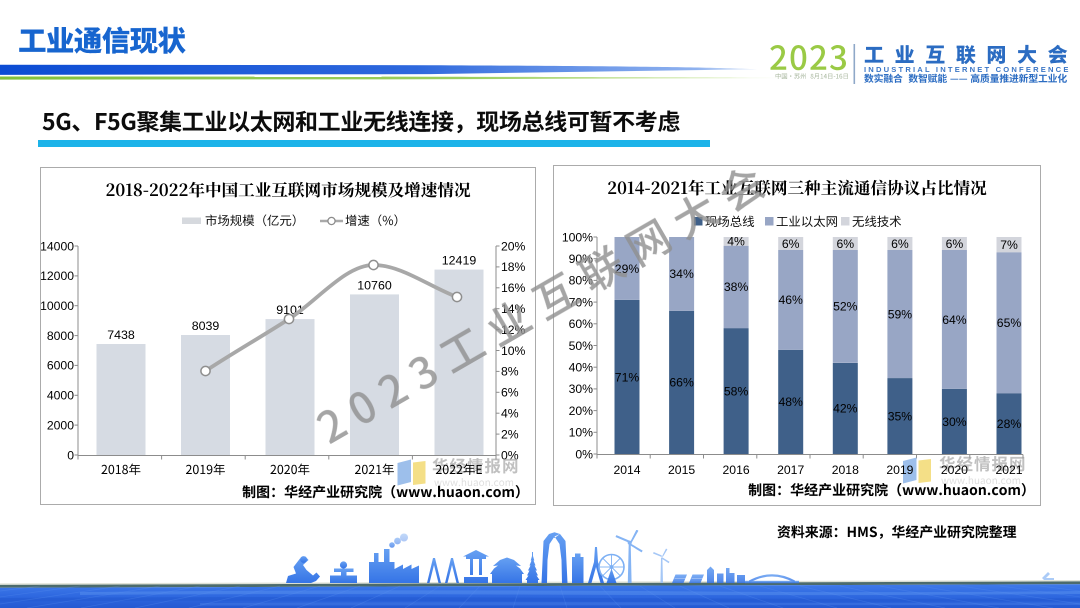 This screenshot has height=608, width=1080. I want to click on svg-text: 52%, so click(845, 307).